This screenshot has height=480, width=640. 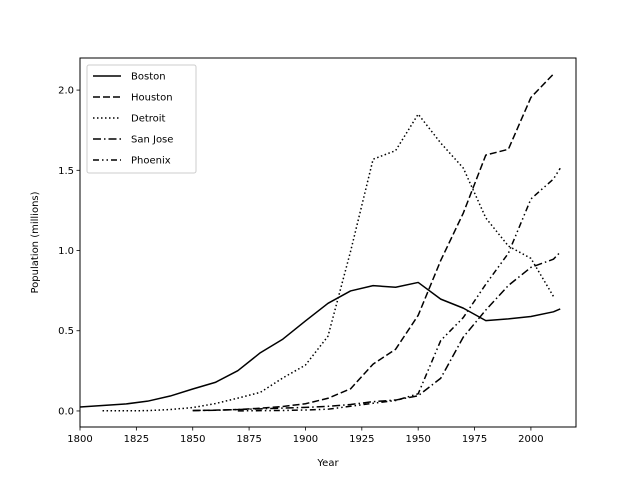 What do you see at coordinates (148, 77) in the screenshot?
I see `legend-label: Boston` at bounding box center [148, 77].